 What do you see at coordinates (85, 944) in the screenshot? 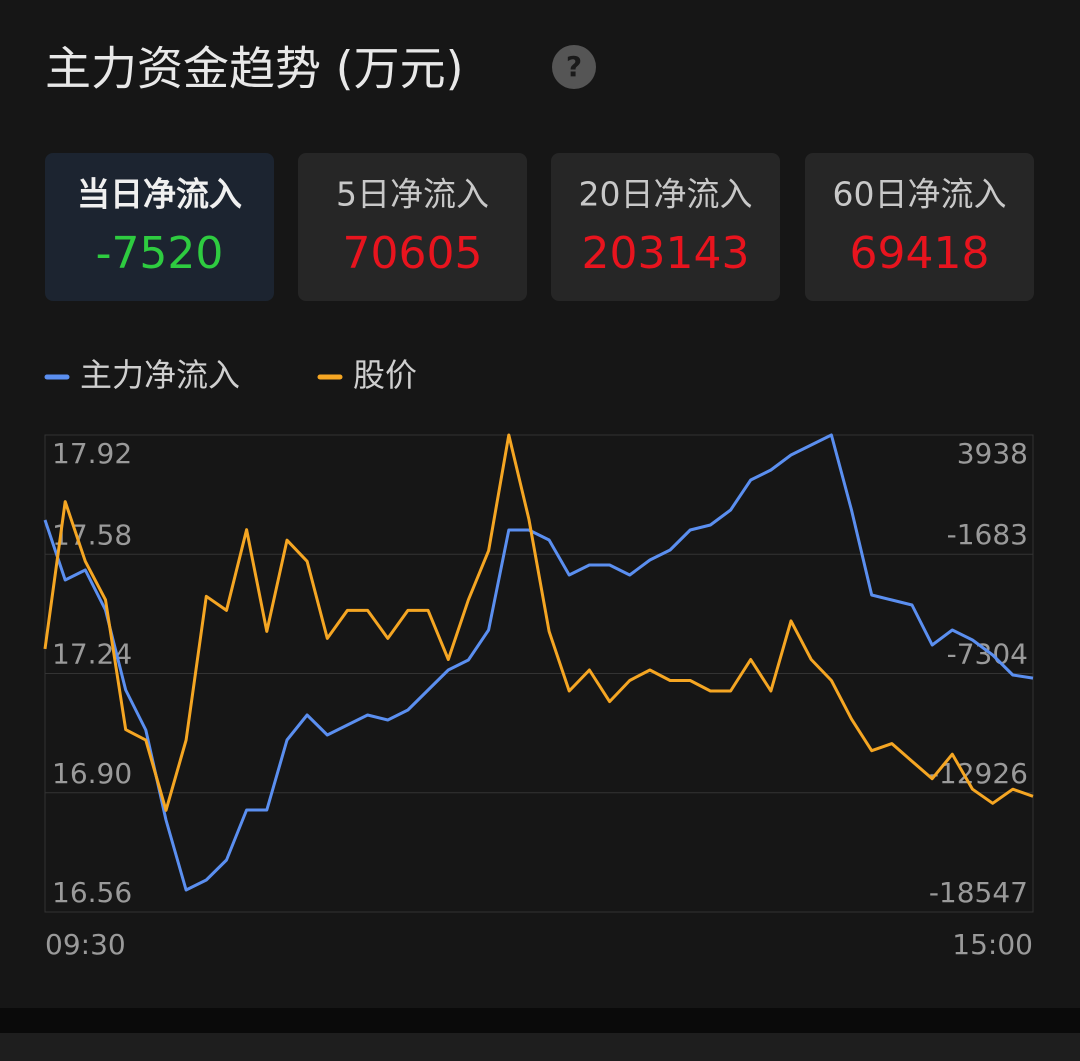
I see `x-tick-label: 09:30` at bounding box center [85, 944].